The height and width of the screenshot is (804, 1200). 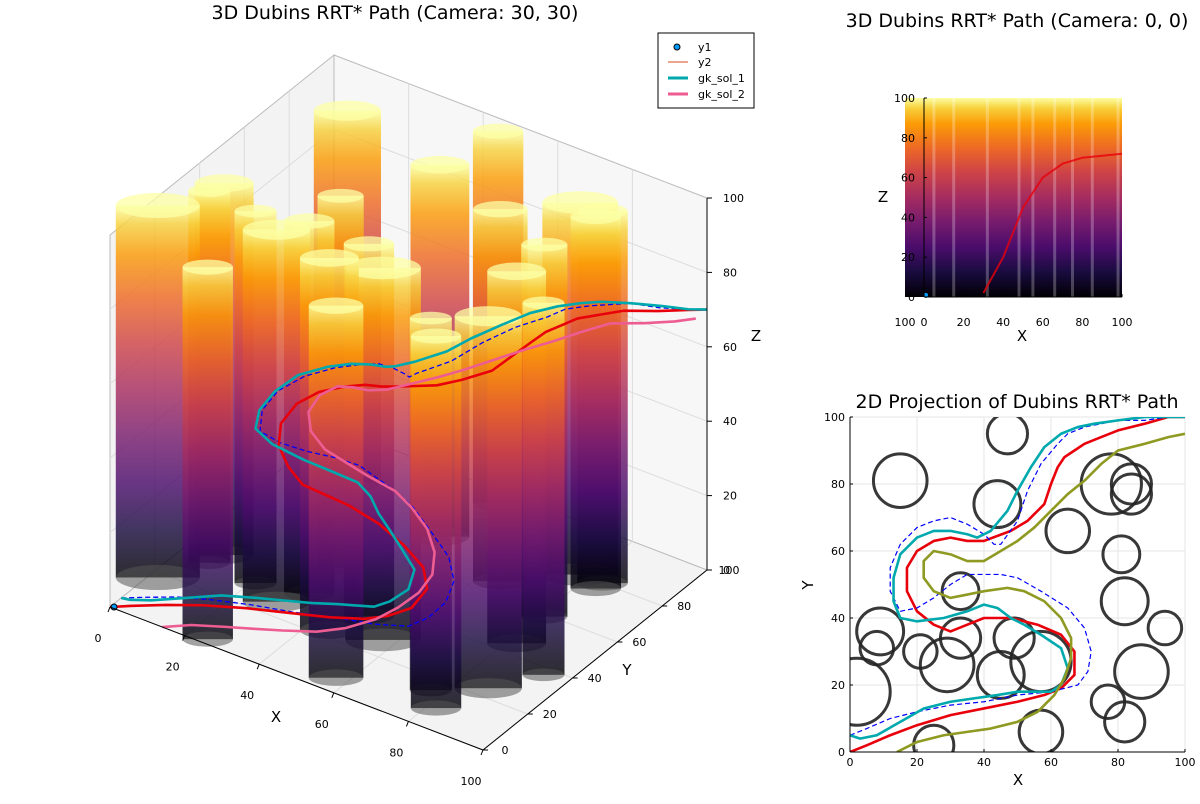 What do you see at coordinates (964, 322) in the screenshot?
I see `front-x-tick-label: 20` at bounding box center [964, 322].